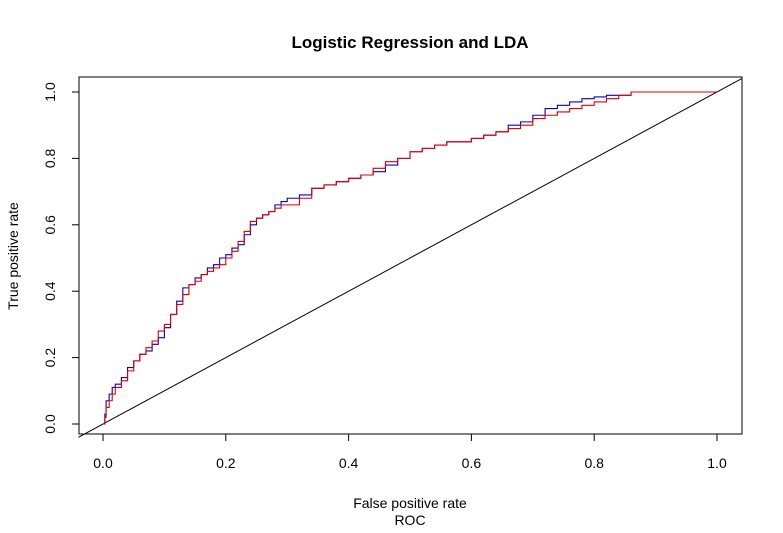 This screenshot has width=783, height=533. I want to click on y-axis: 0.0 0.2 0.4 0.6 0.8 1.0, so click(61, 258).